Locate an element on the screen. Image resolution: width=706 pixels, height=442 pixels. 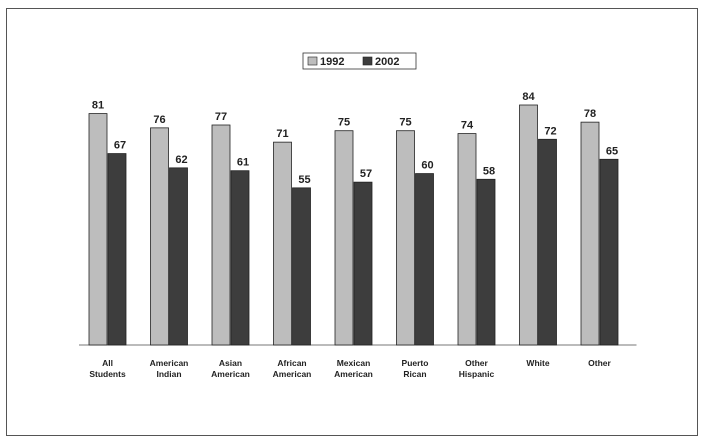
x-tick-label-2-1: American is located at coordinates (230, 374).